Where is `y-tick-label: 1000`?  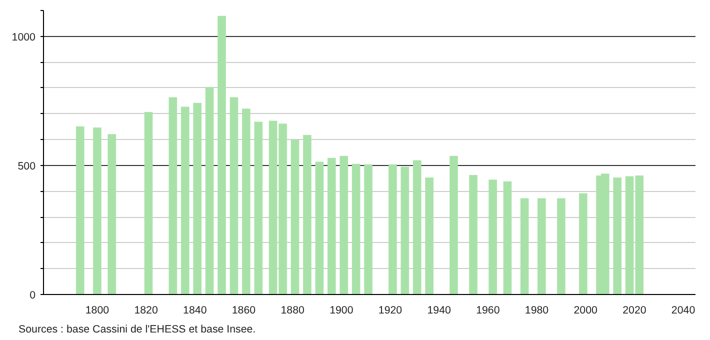
y-tick-label: 1000 is located at coordinates (24, 37).